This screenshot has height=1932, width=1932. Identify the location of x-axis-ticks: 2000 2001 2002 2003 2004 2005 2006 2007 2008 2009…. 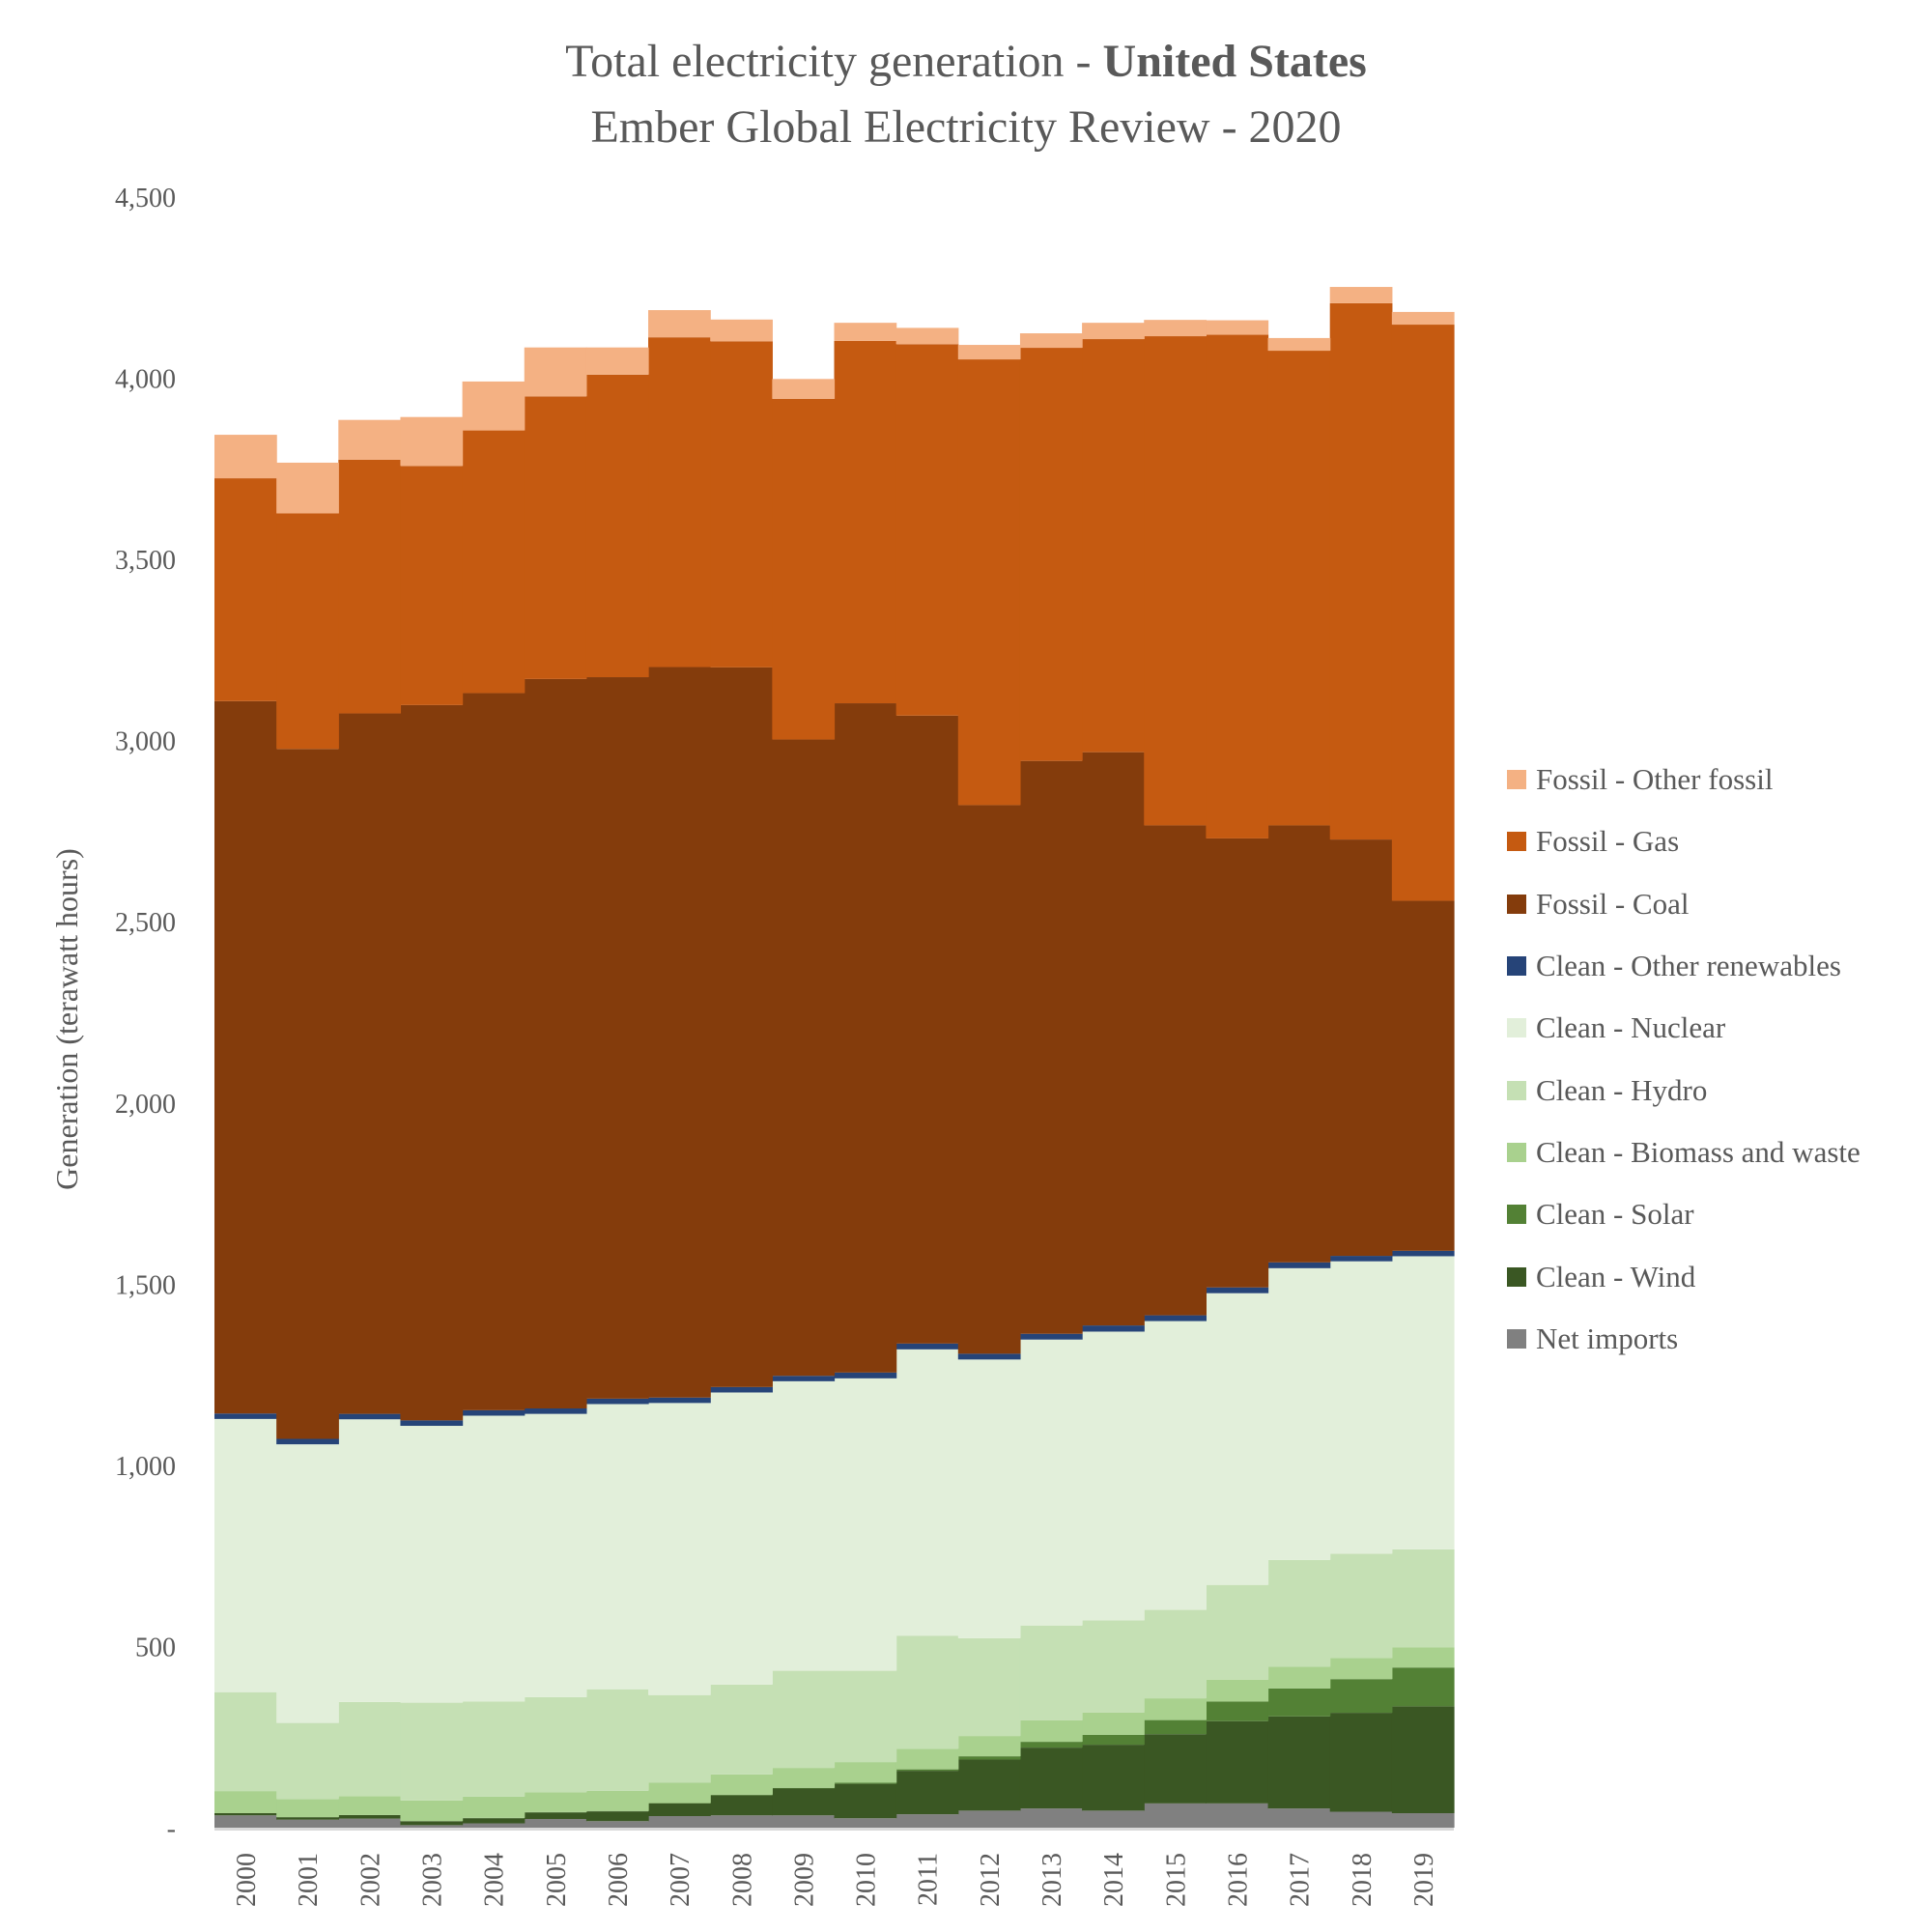
(835, 1880).